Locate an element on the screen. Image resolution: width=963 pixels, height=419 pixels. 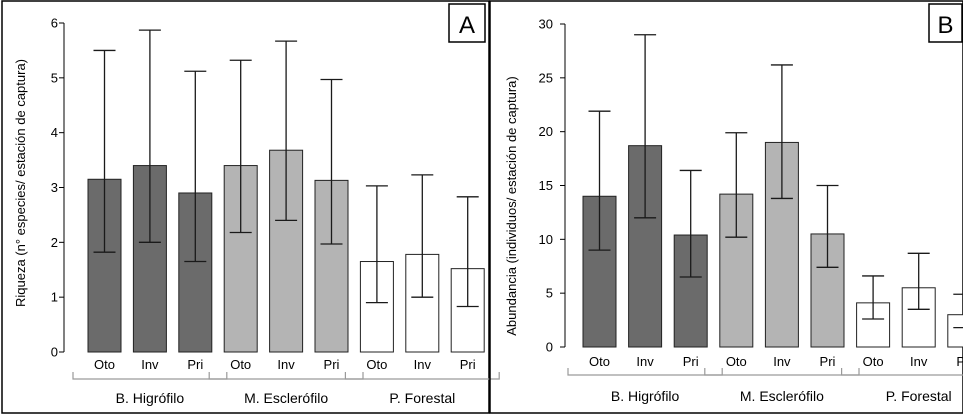
y-tick-label: 25 is located at coordinates (546, 77).